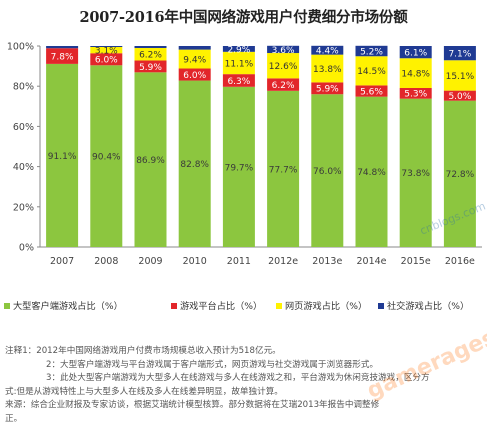  I want to click on data-label: 2.9%, so click(238, 50).